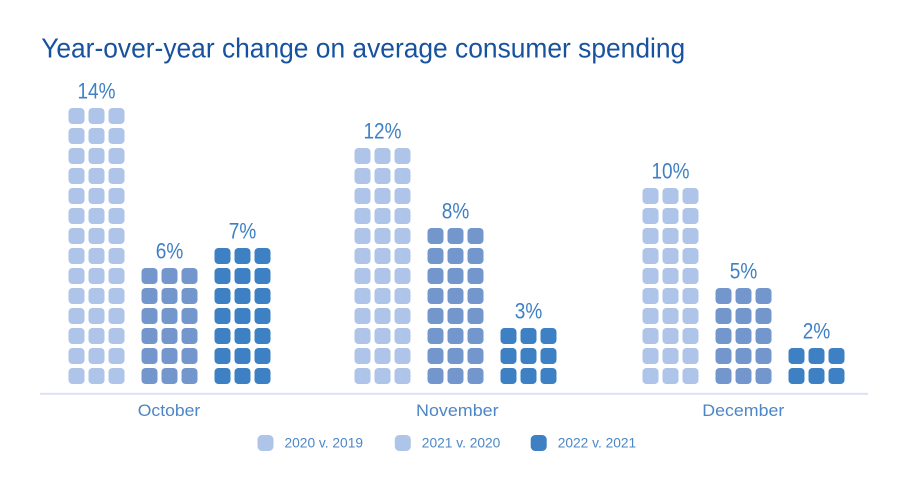  Describe the element at coordinates (597, 443) in the screenshot. I see `svg-text: 2022 v. 2021` at that location.